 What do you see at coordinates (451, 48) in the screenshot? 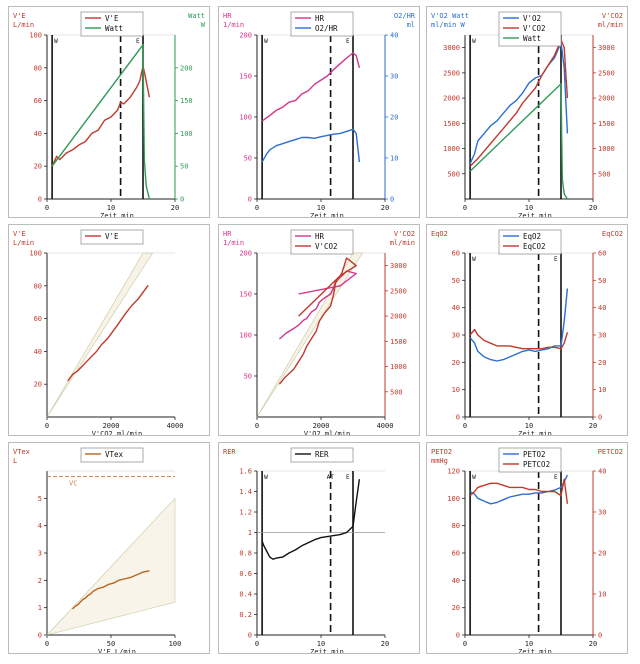
I see `y-tick-label: 3000` at bounding box center [451, 48].